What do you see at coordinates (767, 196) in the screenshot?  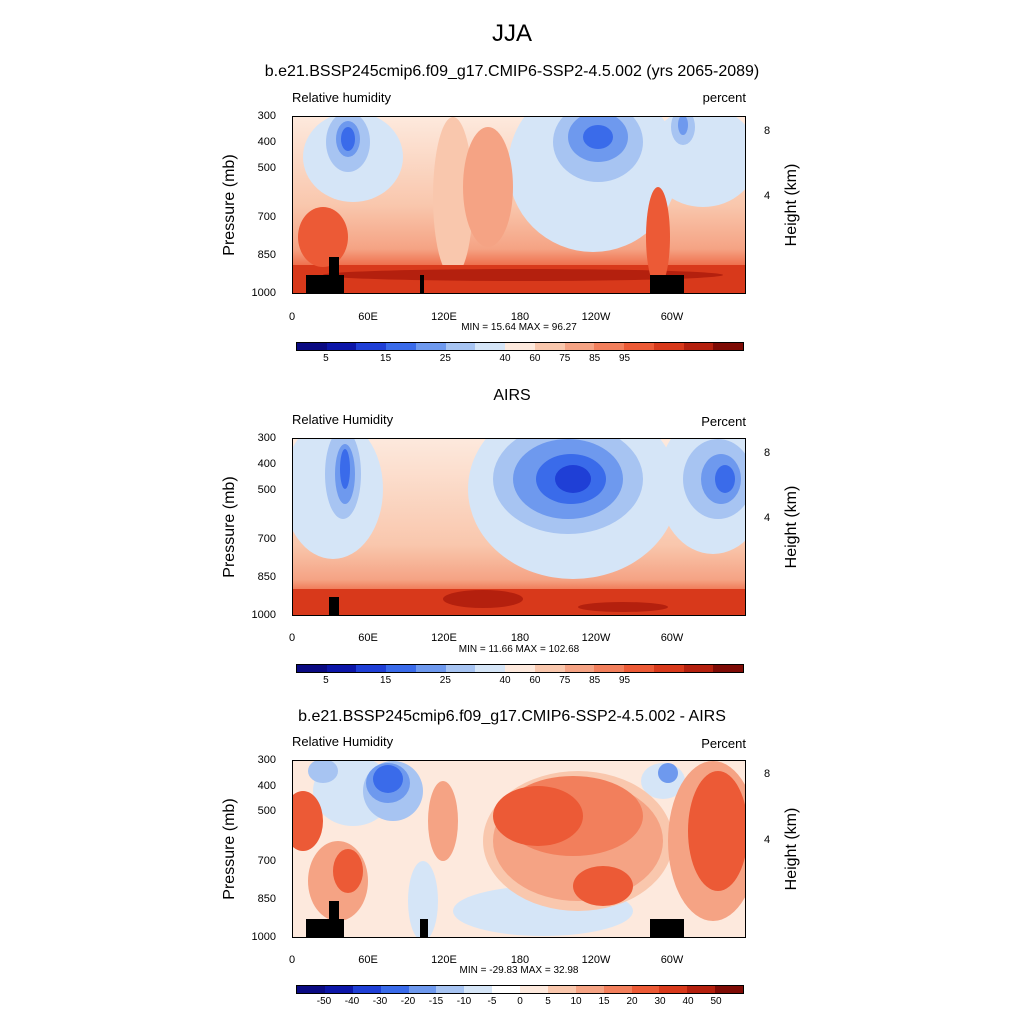 I see `height-tick: 4` at bounding box center [767, 196].